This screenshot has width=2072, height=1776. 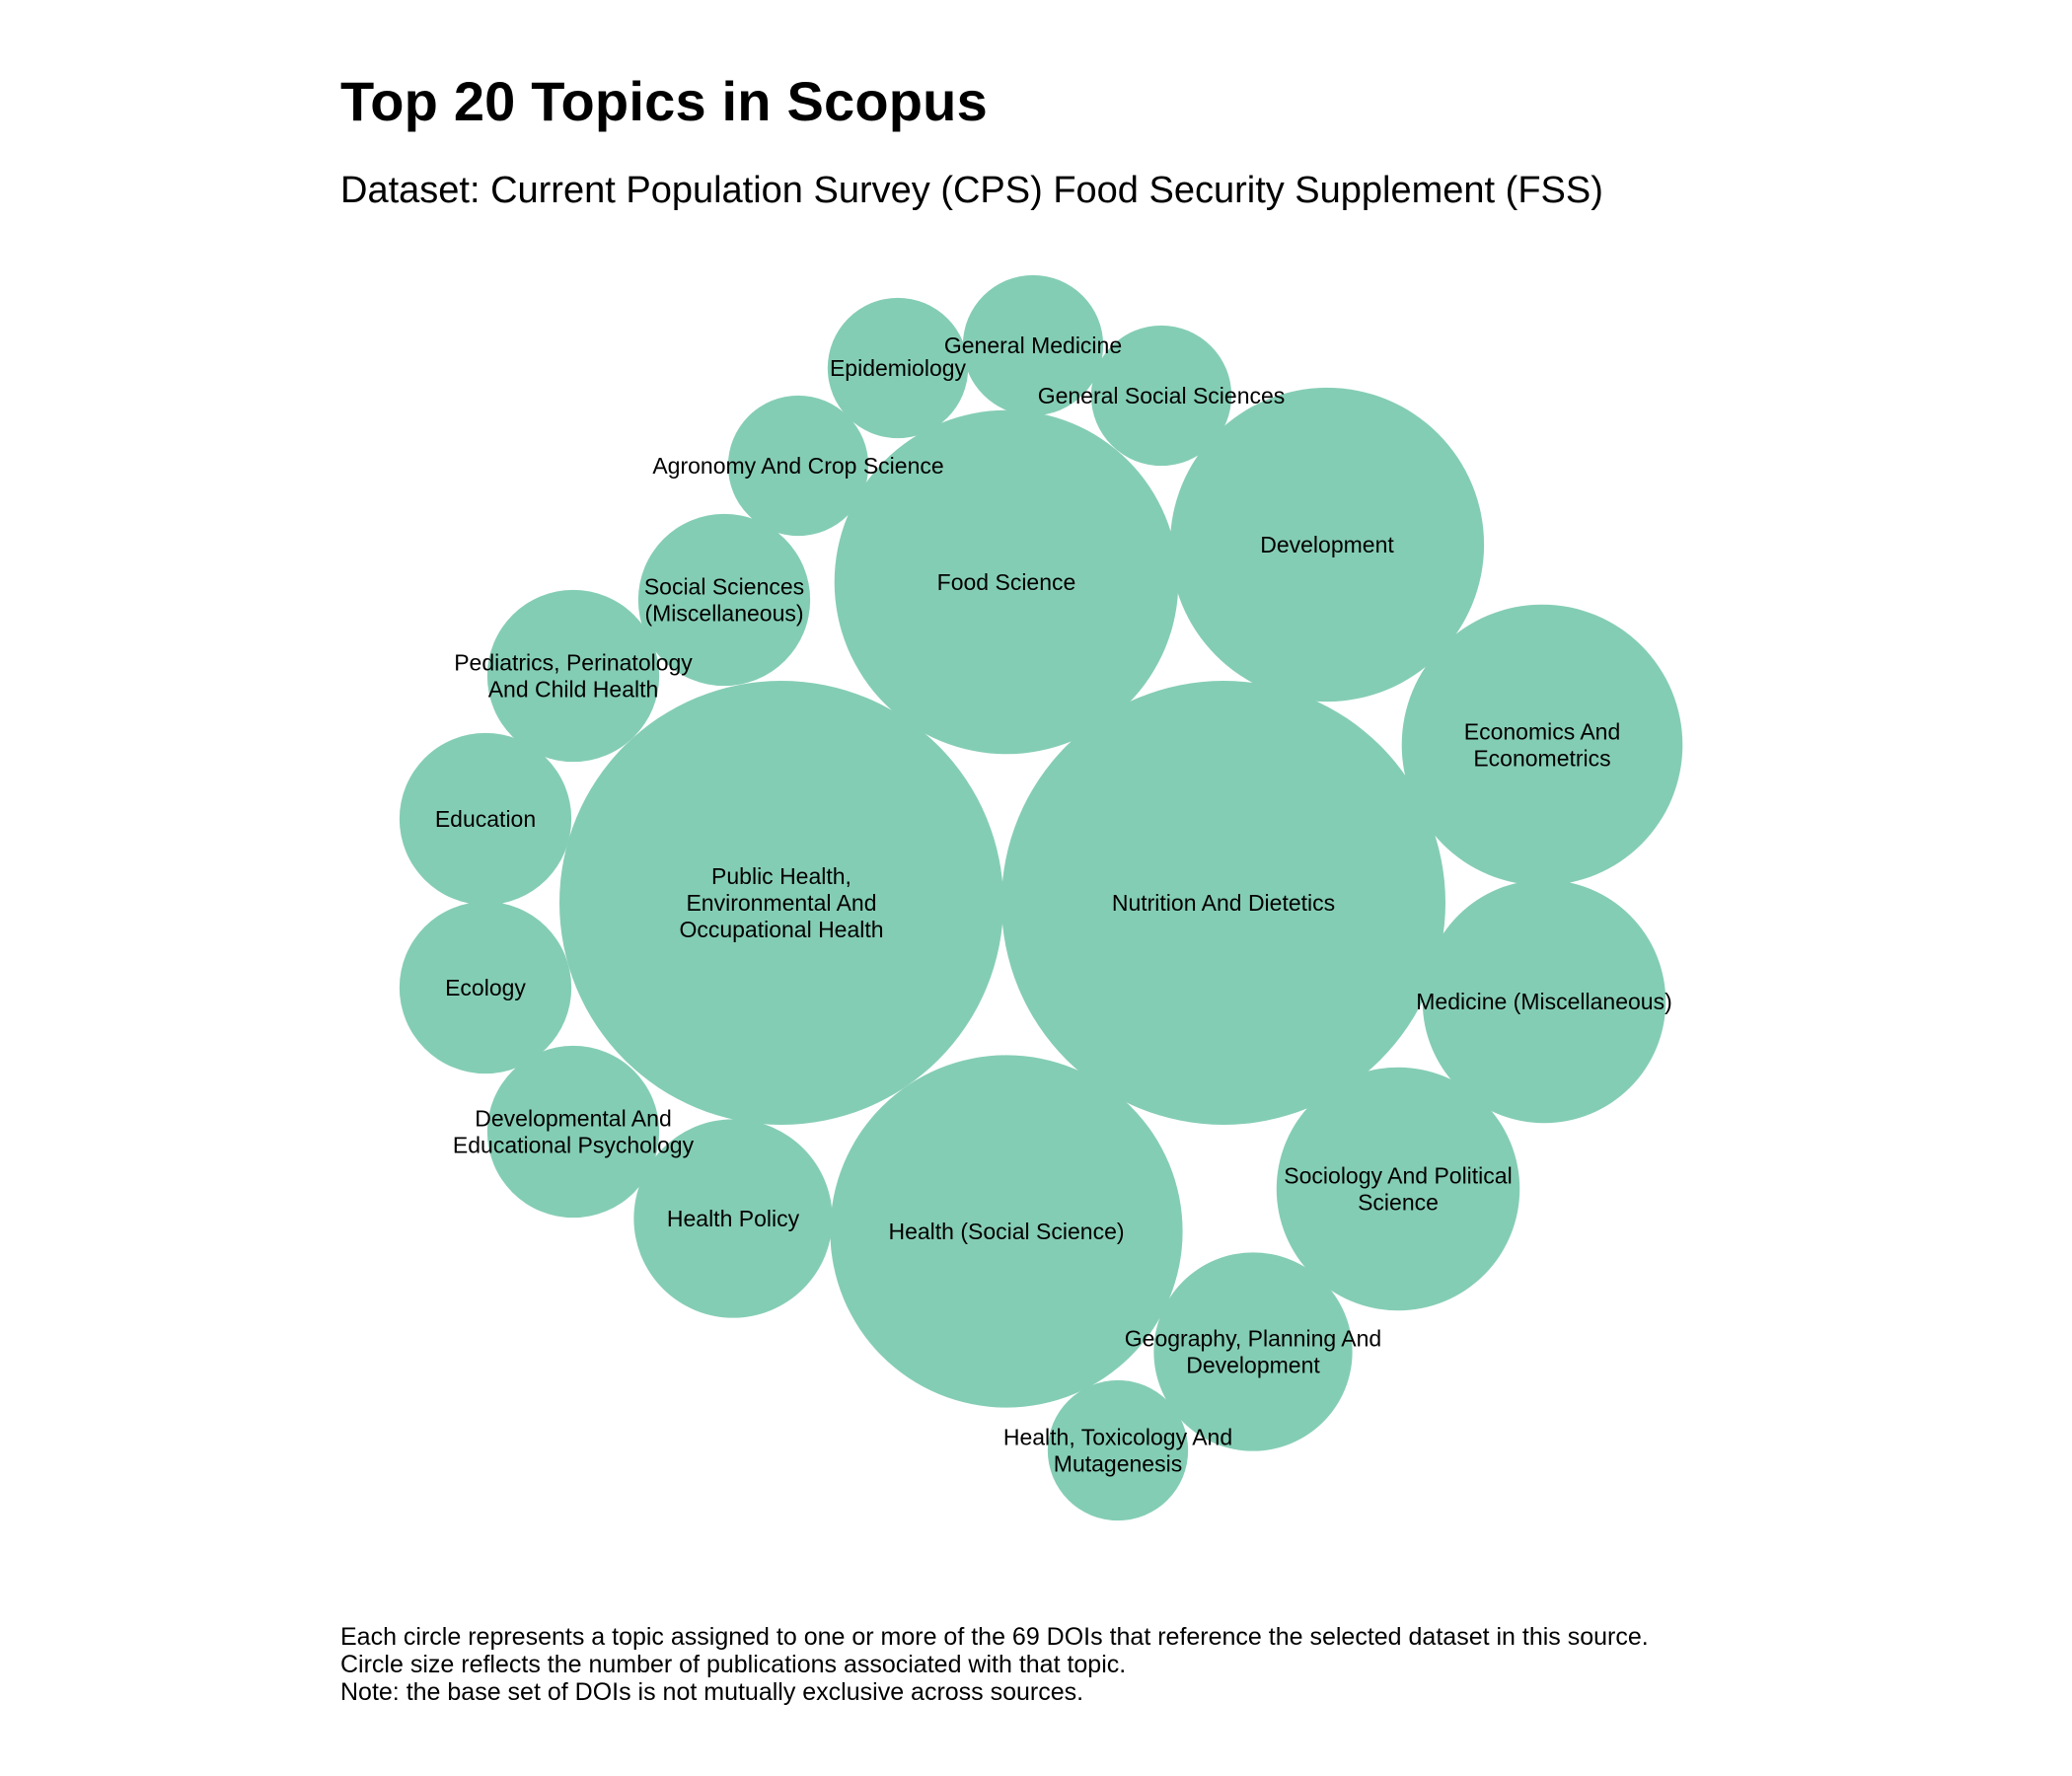 I want to click on bubble-health-social-science, so click(x=1007, y=1232).